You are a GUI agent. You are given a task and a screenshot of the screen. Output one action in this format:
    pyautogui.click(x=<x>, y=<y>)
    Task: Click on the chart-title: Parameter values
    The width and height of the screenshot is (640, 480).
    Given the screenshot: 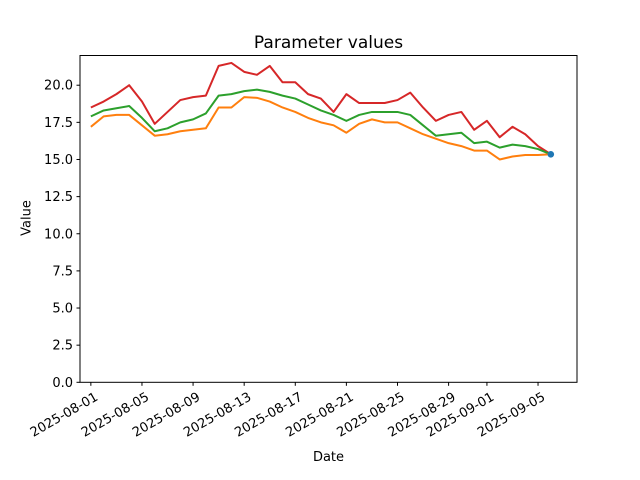 What is the action you would take?
    pyautogui.click(x=328, y=43)
    